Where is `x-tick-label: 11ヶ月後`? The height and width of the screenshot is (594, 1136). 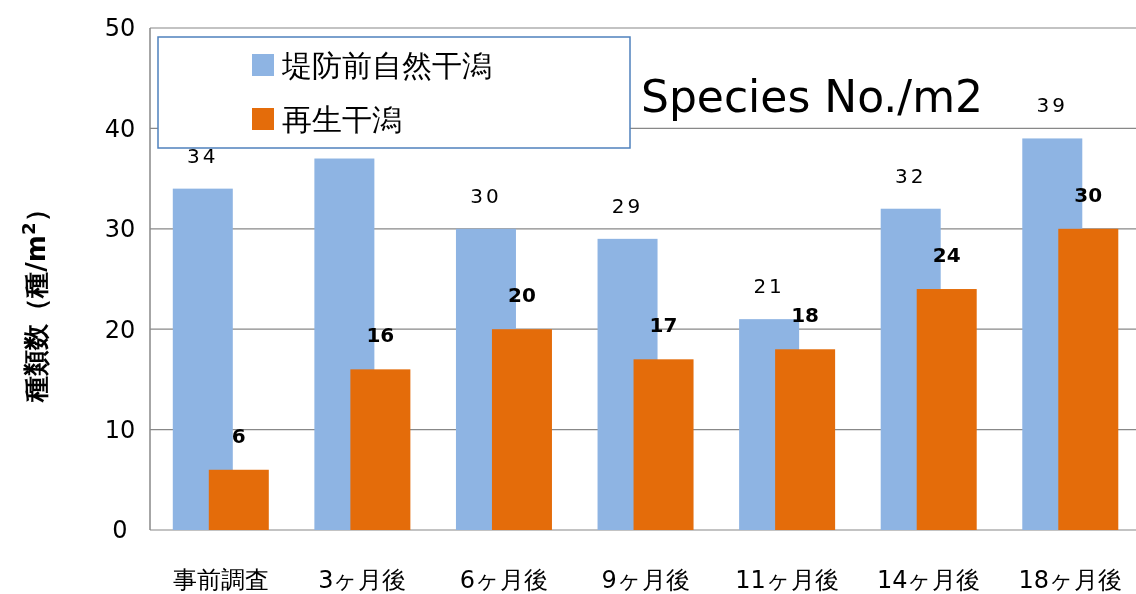
x-tick-label: 11ヶ月後 is located at coordinates (787, 580).